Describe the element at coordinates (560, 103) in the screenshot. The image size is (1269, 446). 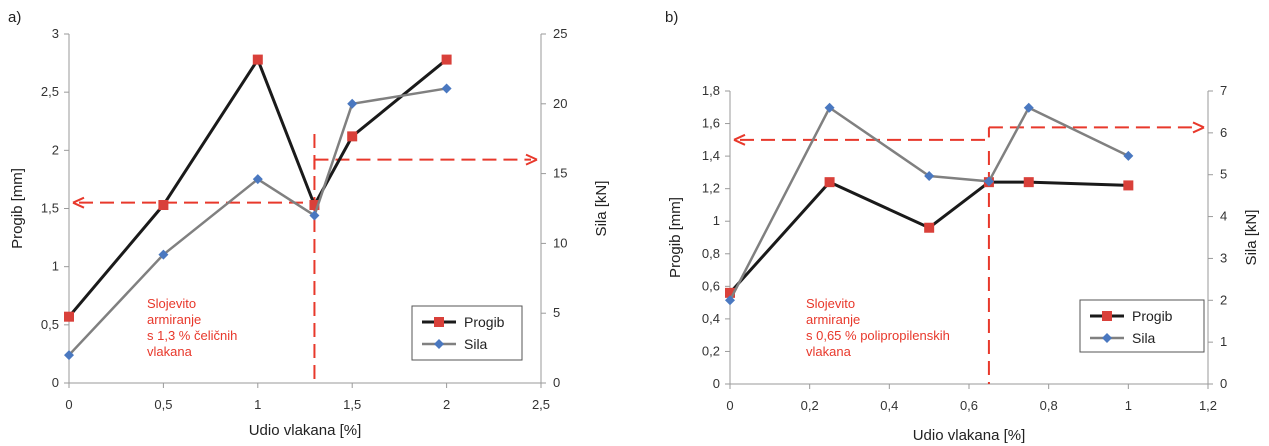
I see `y-right-tick-label: 20` at that location.